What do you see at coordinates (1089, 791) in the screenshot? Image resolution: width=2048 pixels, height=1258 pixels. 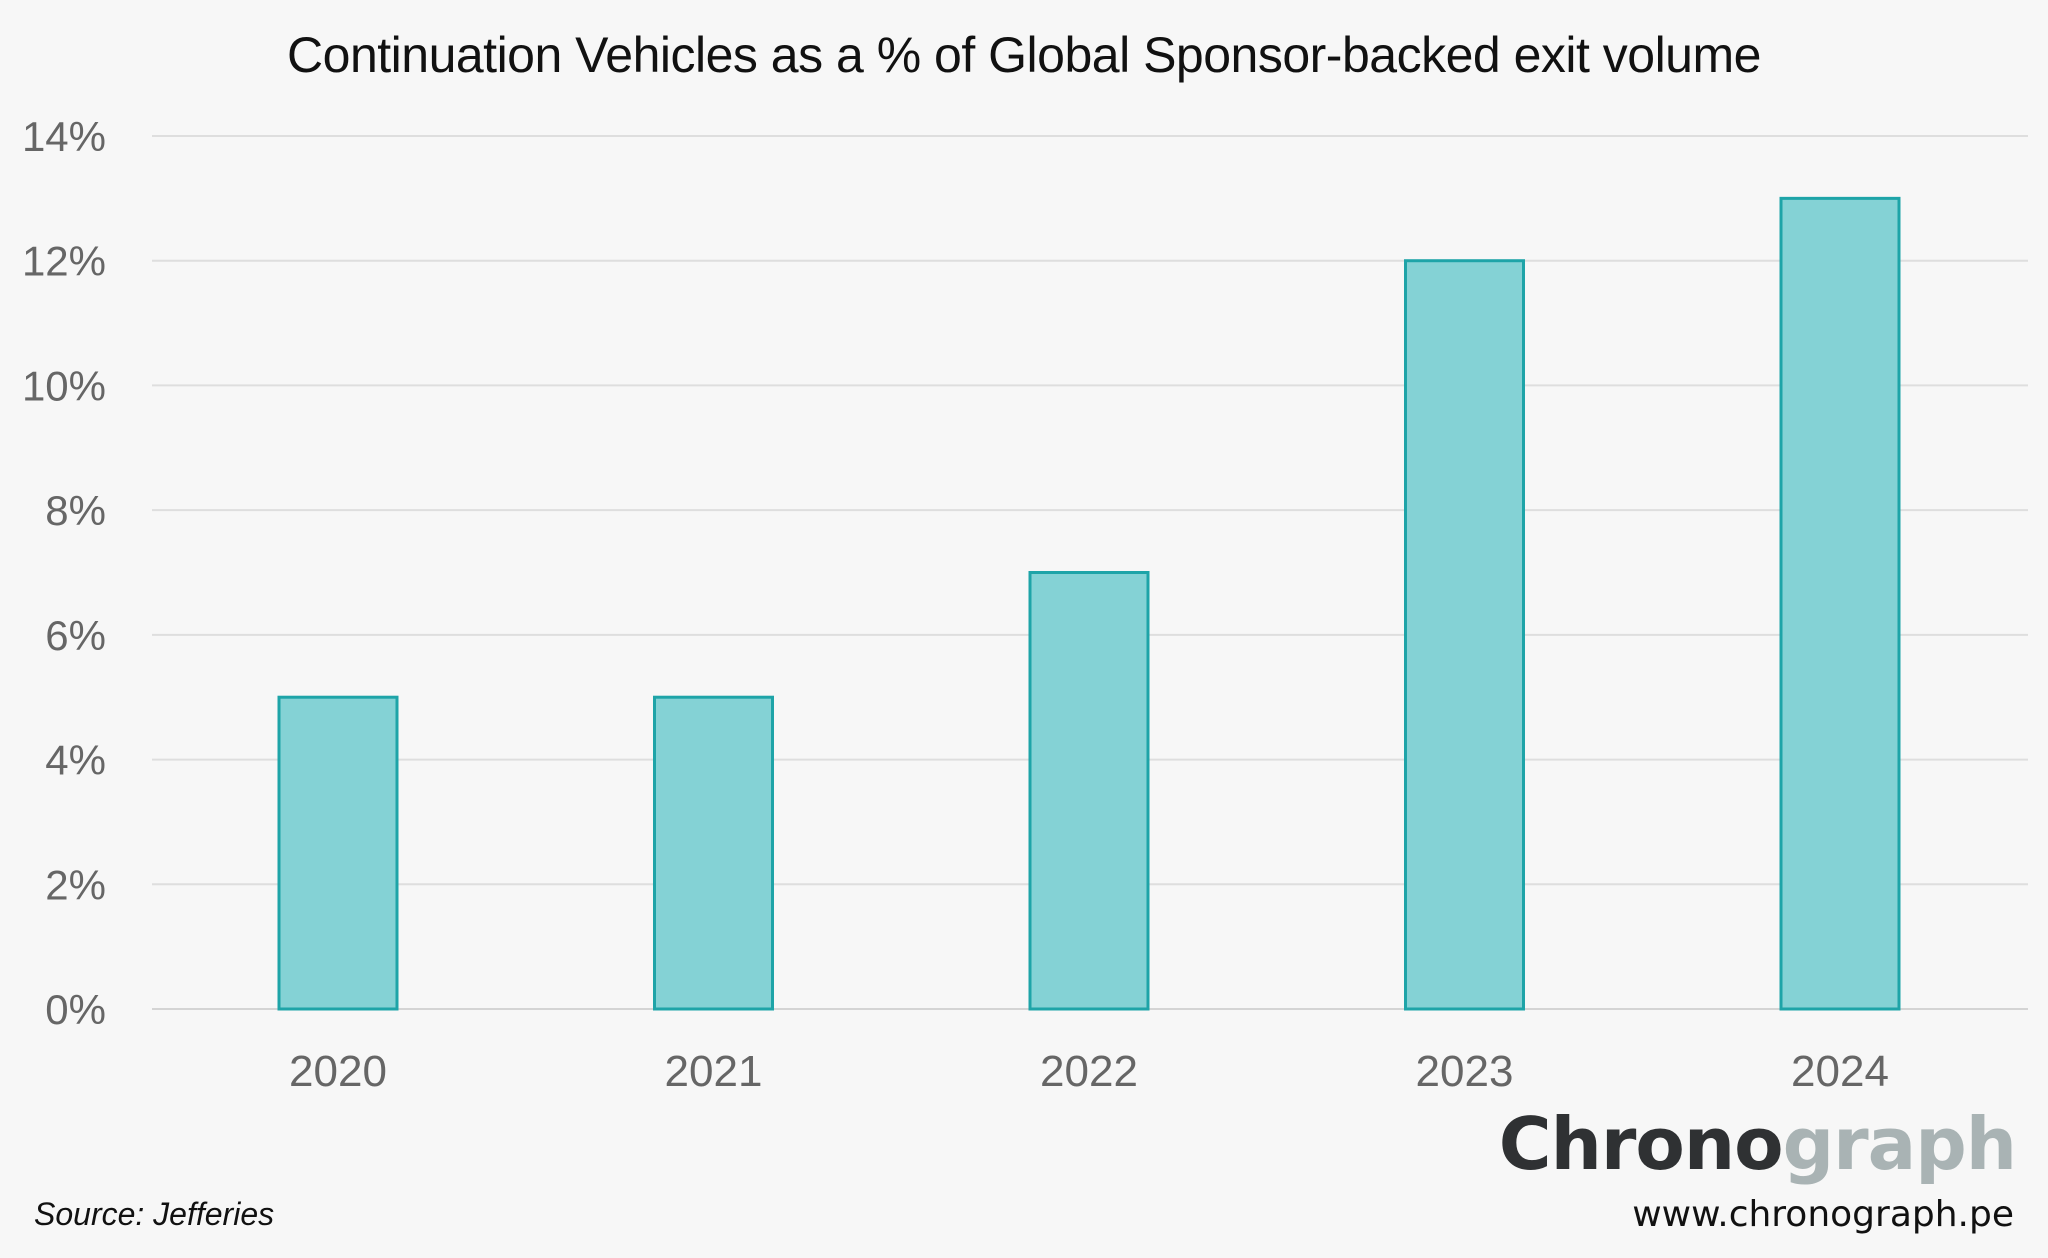 I see `bar-2022` at bounding box center [1089, 791].